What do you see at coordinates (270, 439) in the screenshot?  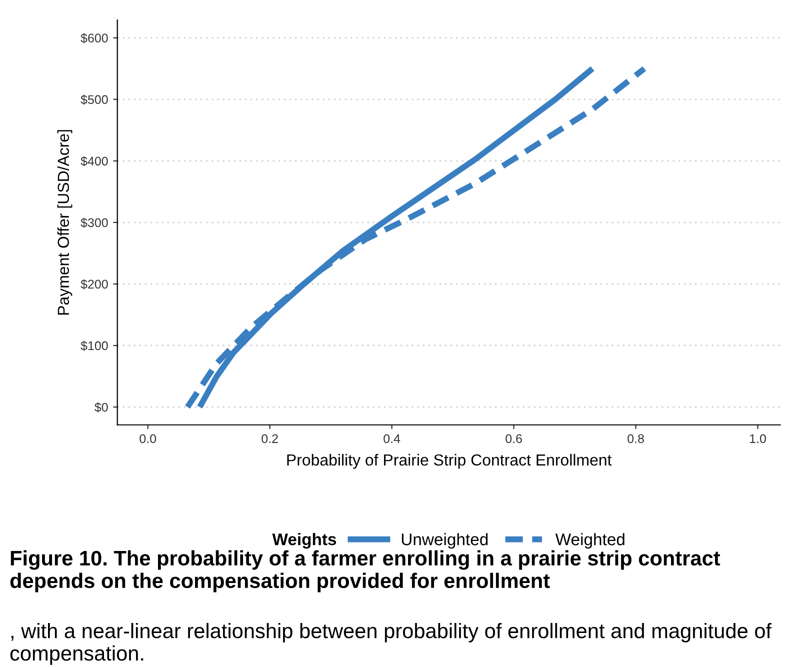 I see `x-tick-label: 0.2` at bounding box center [270, 439].